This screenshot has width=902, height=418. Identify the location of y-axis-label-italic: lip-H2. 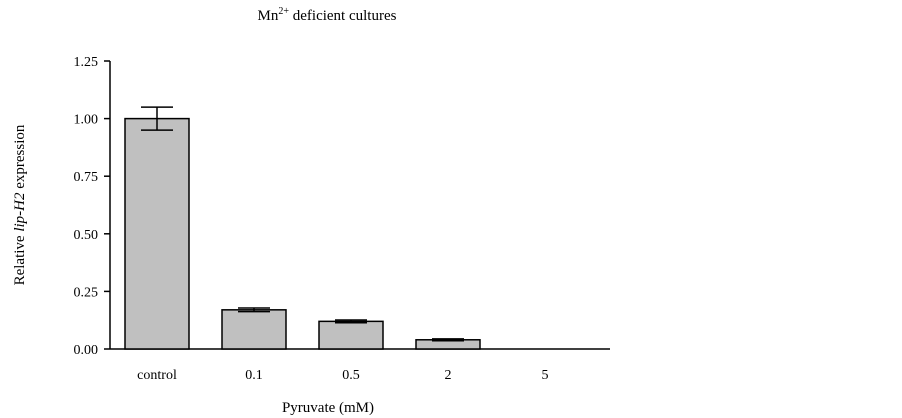
(20, 212).